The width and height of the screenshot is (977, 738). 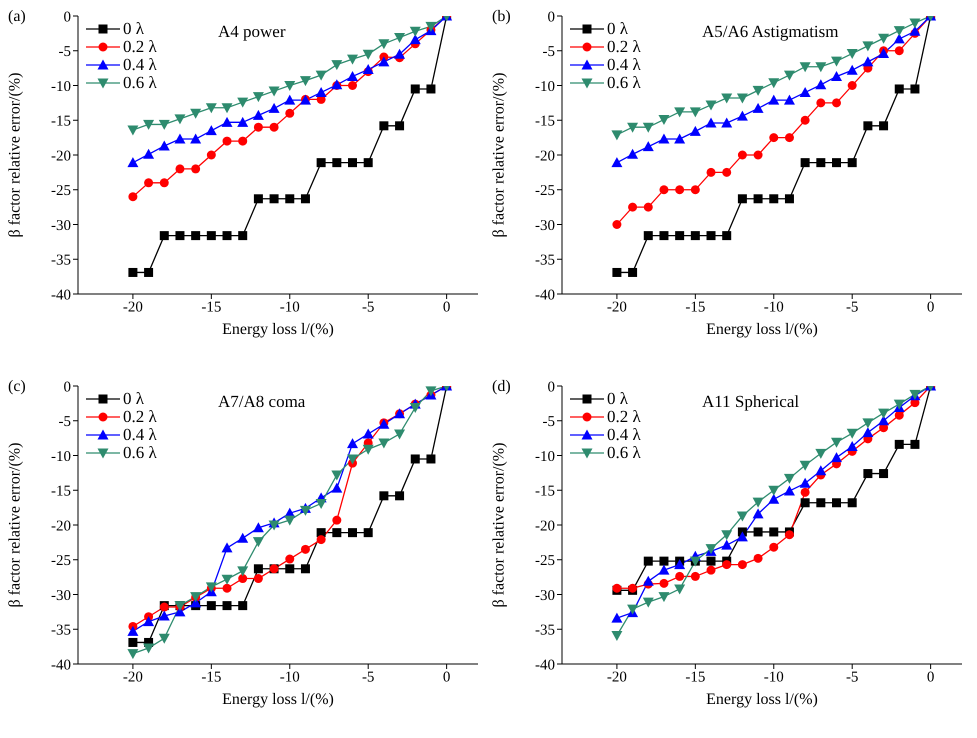 I want to click on text: (d), so click(x=501, y=387).